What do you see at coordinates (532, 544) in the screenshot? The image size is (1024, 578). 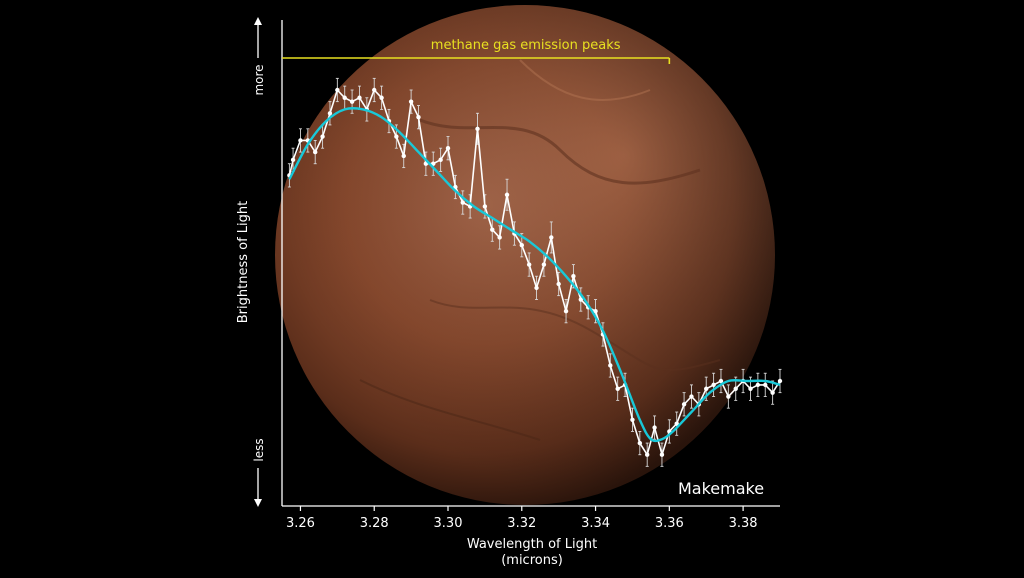 I see `x-axis-label: Wavelength of Light` at bounding box center [532, 544].